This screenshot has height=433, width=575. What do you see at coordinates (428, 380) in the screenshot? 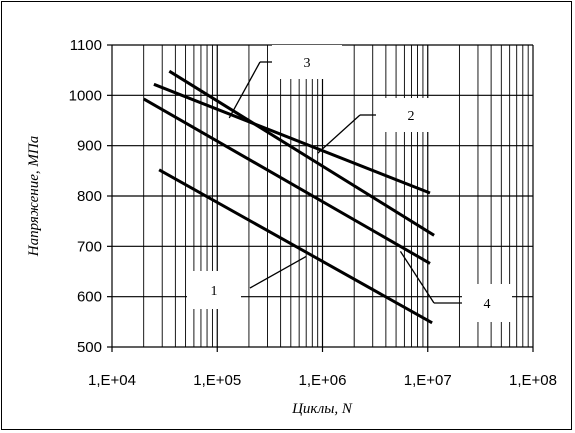
I see `x-tick-label: 1,E+07` at bounding box center [428, 380].